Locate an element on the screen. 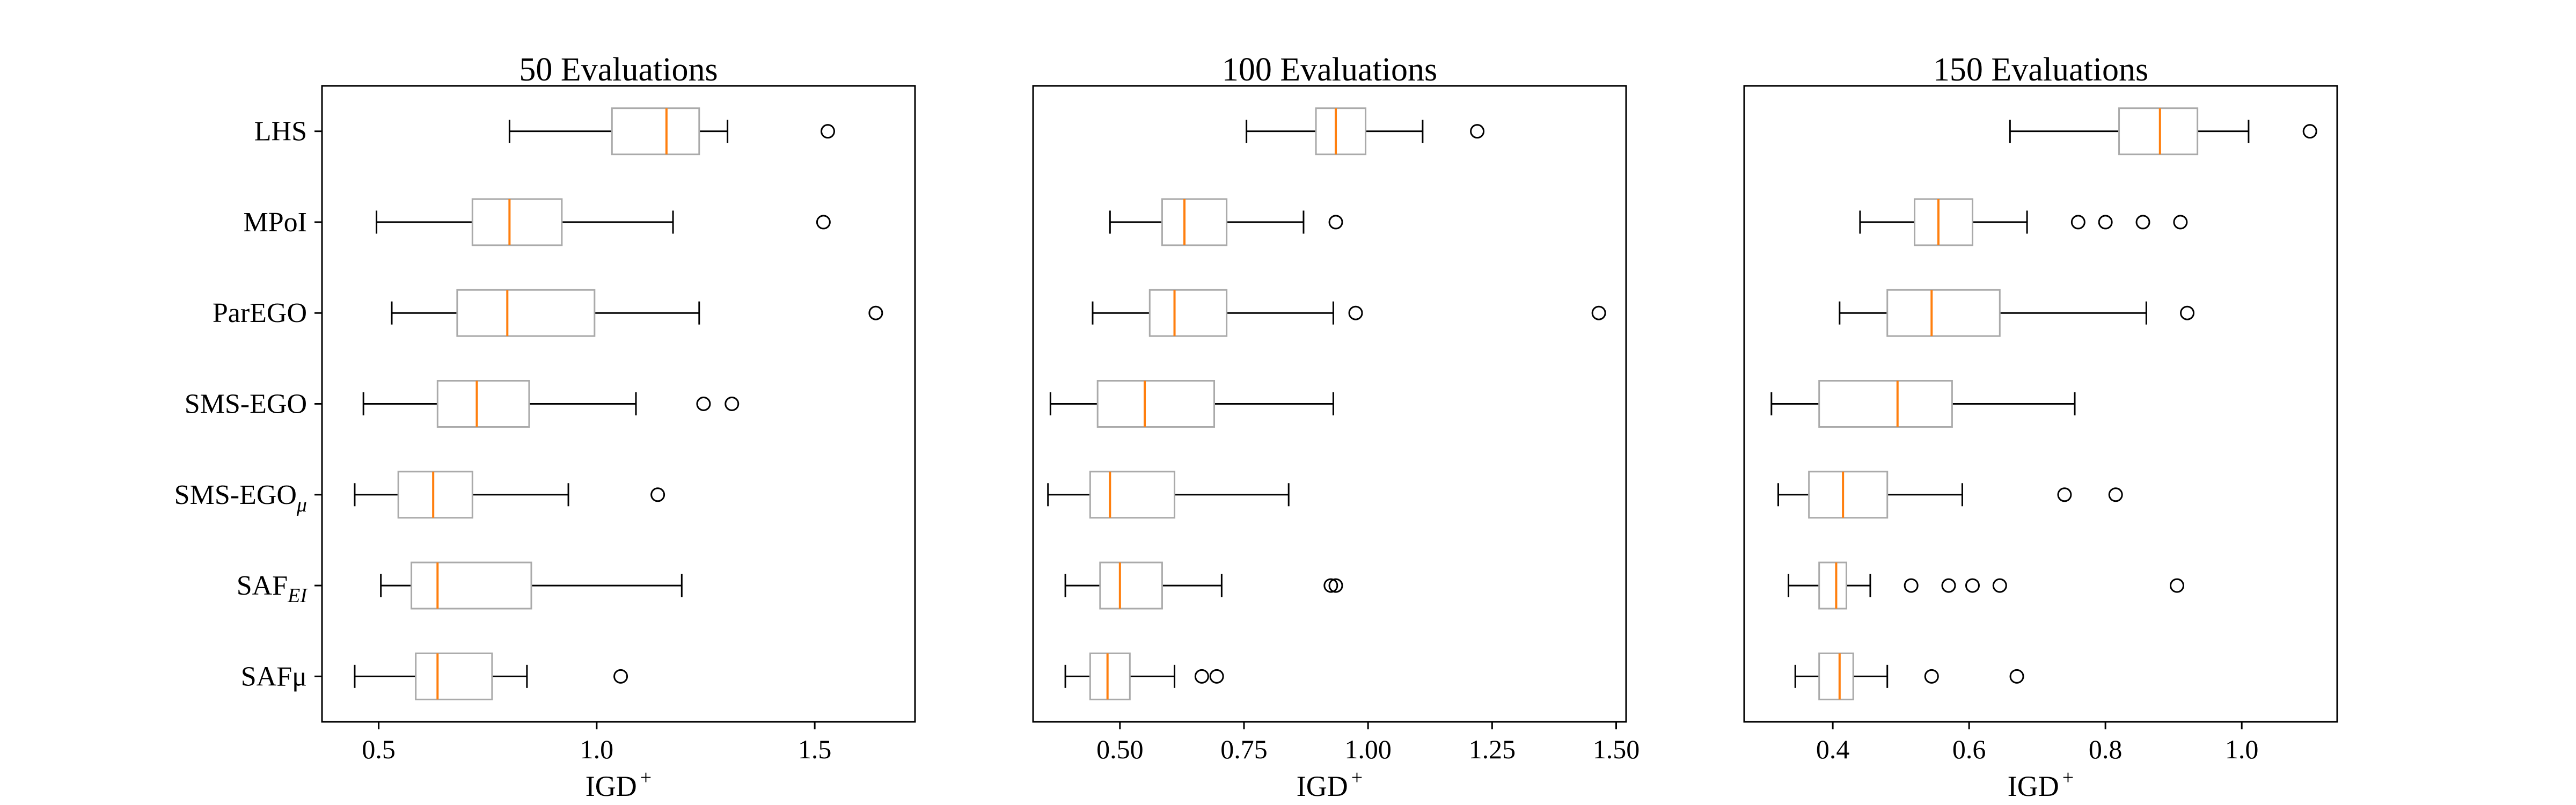 This screenshot has height=805, width=2576. x-tick-label: 0.4 is located at coordinates (1833, 749).